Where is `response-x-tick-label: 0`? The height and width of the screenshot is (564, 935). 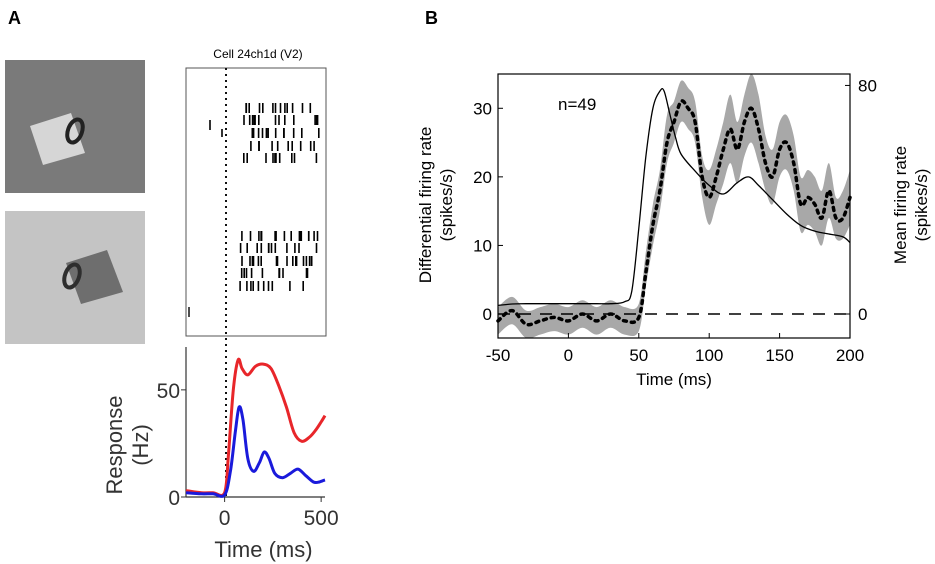 response-x-tick-label: 0 is located at coordinates (225, 518).